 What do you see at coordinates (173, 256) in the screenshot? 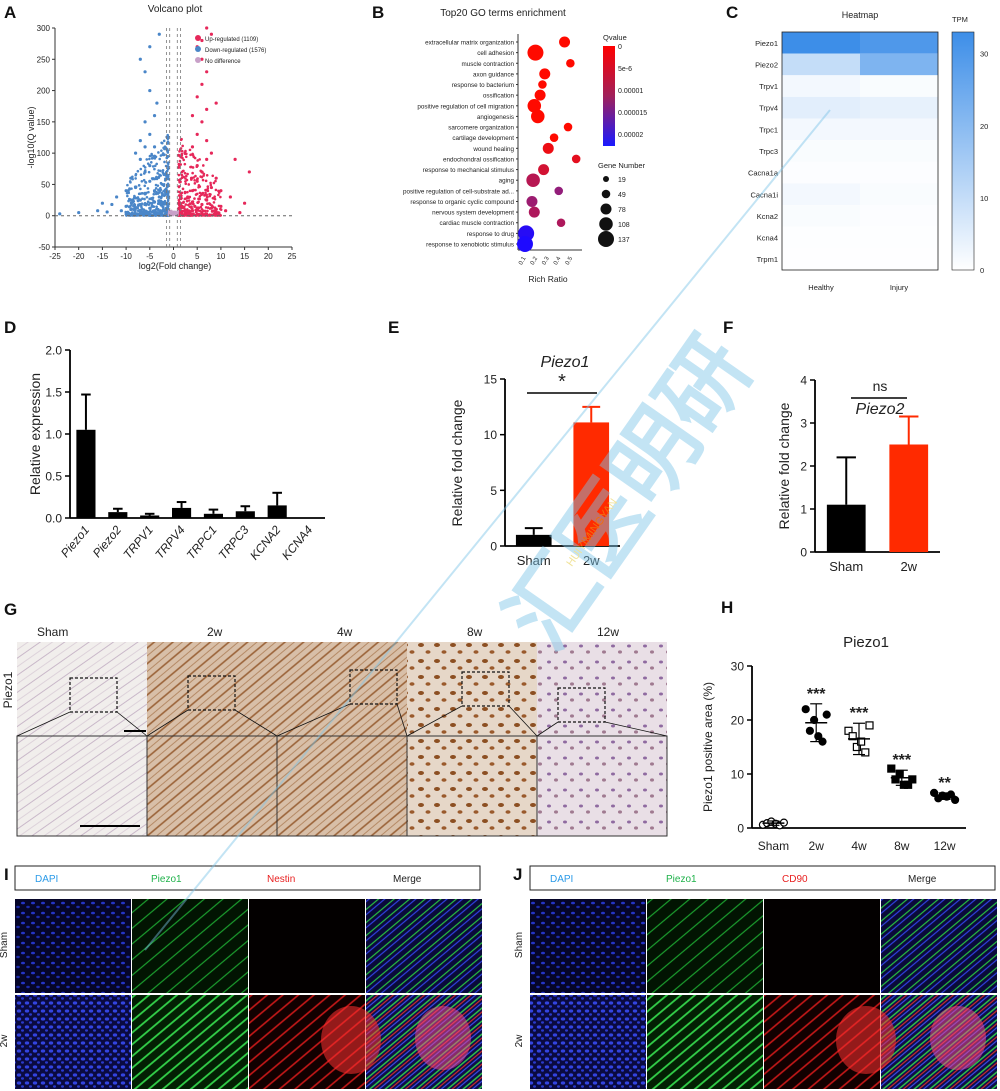
I see `x-tick-label: 0` at bounding box center [173, 256].